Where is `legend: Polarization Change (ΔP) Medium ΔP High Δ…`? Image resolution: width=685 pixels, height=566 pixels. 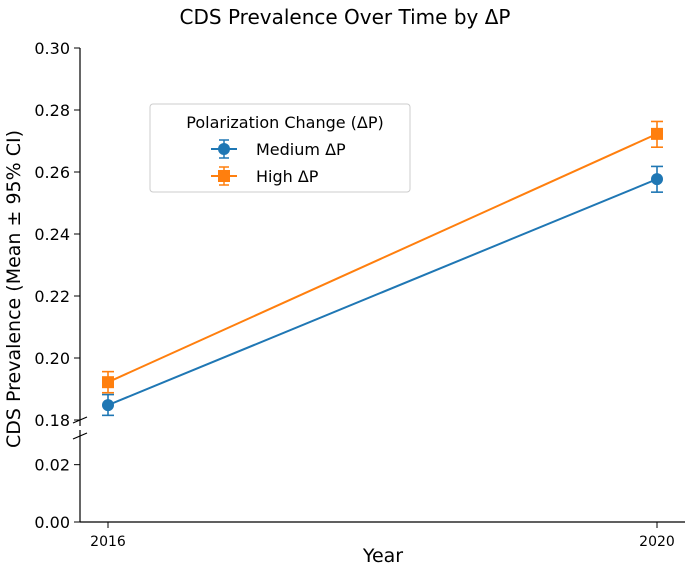
legend: Polarization Change (ΔP) Medium ΔP High Δ… is located at coordinates (280, 148).